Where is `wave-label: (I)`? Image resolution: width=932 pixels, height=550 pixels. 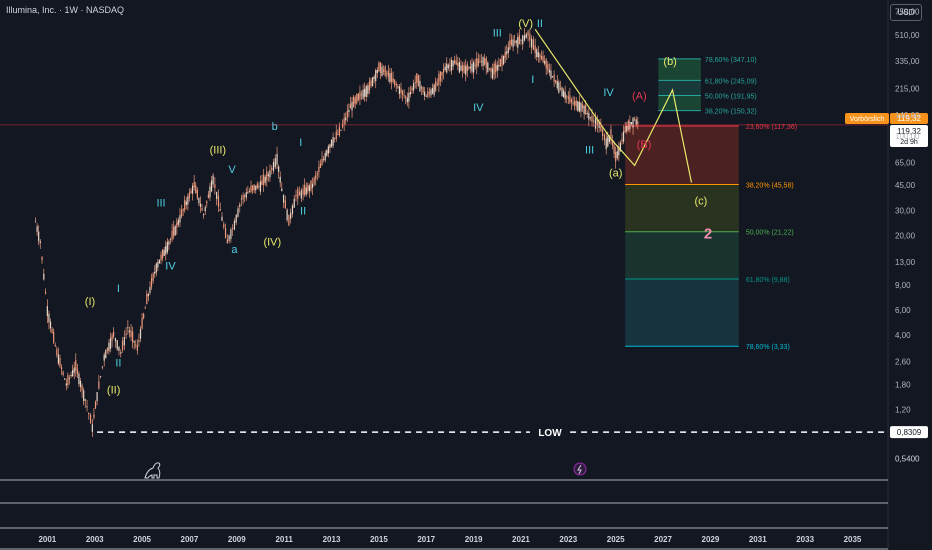 wave-label: (I) is located at coordinates (90, 302).